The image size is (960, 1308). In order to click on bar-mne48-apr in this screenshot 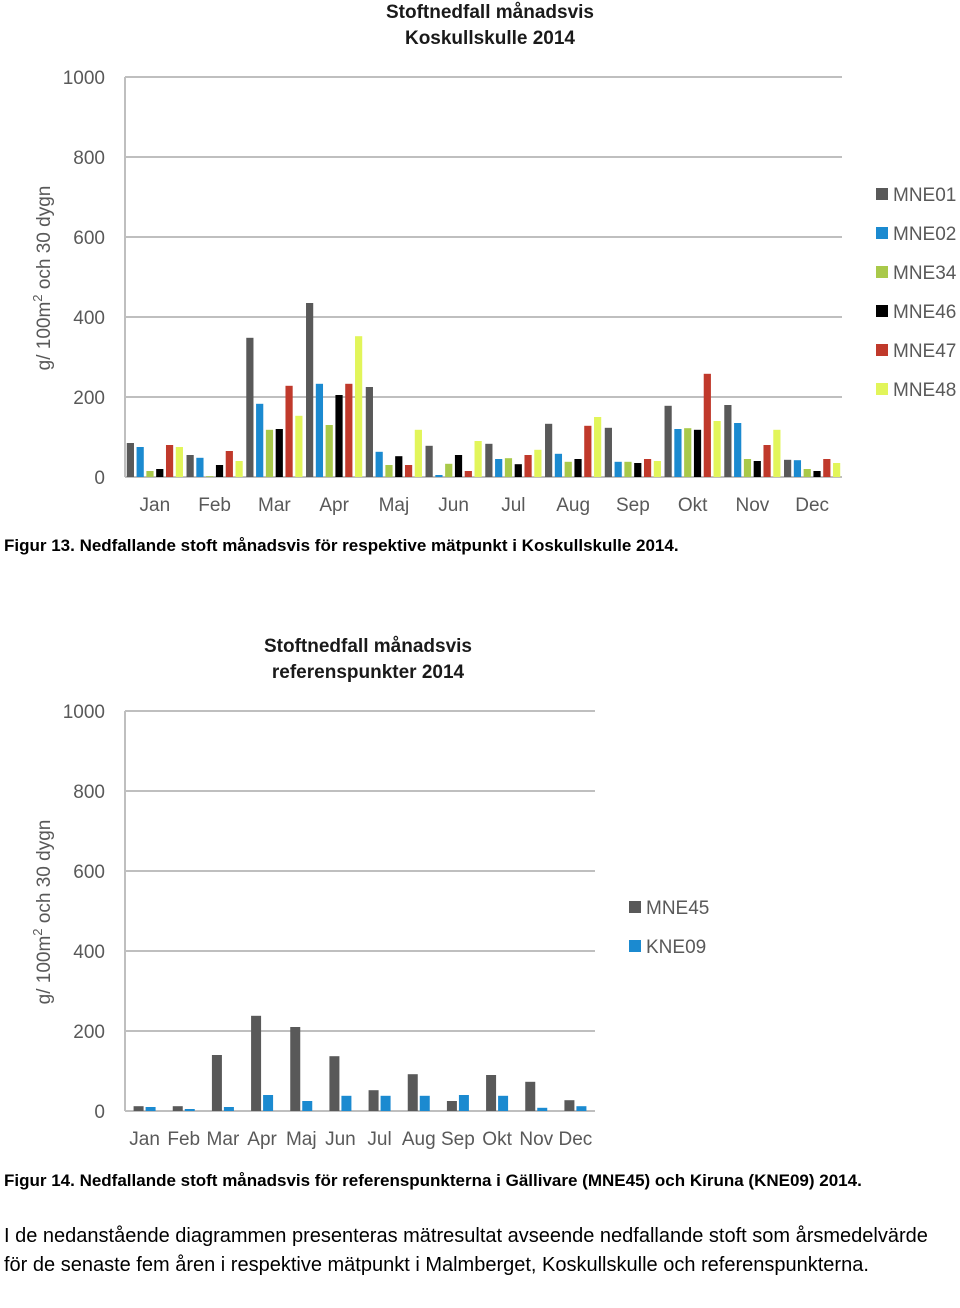, I will do `click(359, 406)`.